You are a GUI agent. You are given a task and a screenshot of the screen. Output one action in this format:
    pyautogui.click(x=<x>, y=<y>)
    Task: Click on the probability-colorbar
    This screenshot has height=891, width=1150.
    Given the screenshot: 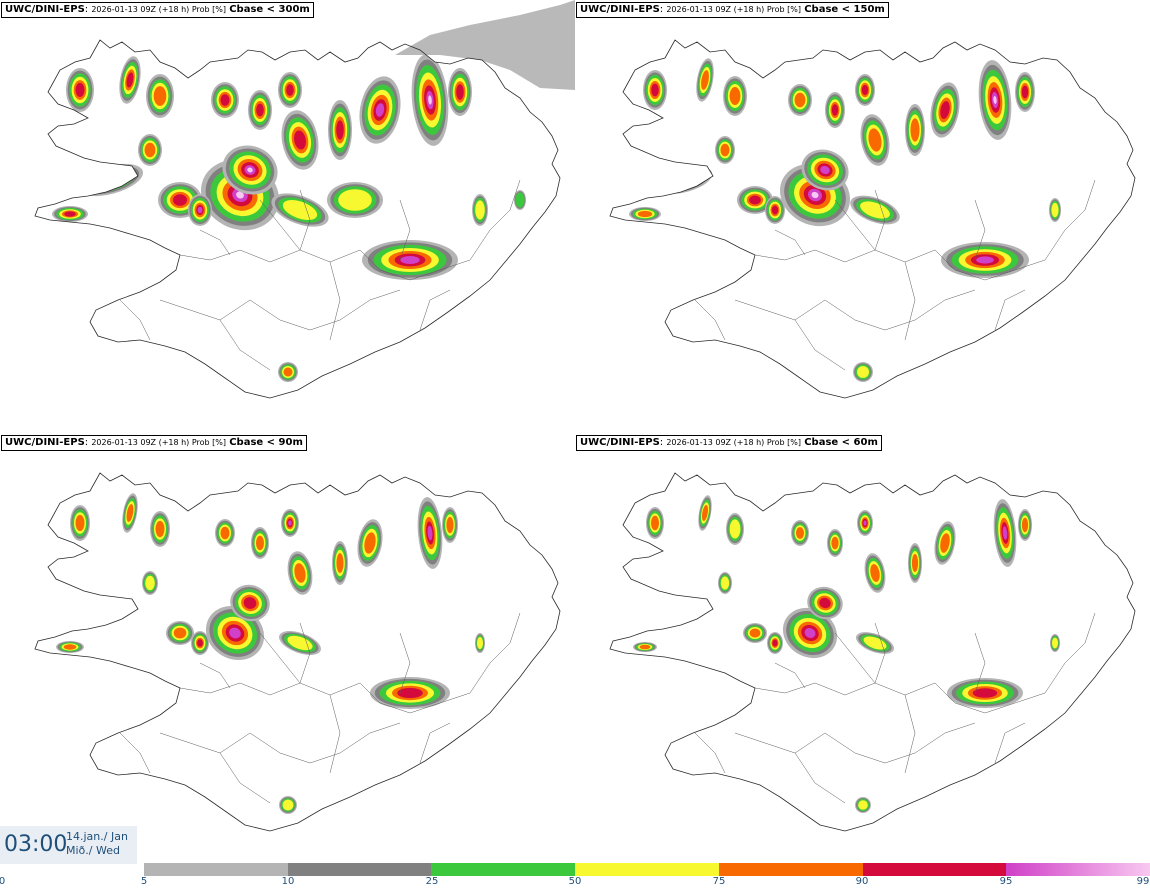 What is the action you would take?
    pyautogui.click(x=647, y=869)
    